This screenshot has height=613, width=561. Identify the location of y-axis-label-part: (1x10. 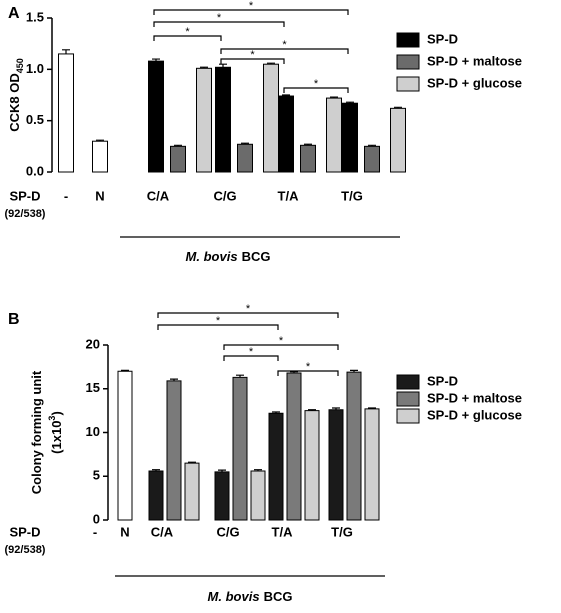
(56, 437).